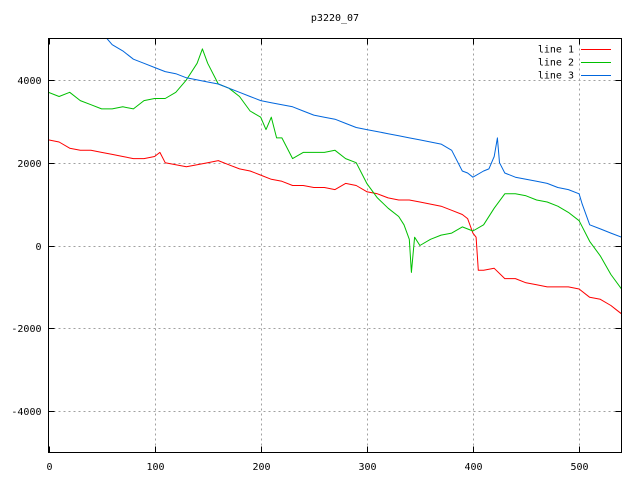 Image resolution: width=640 pixels, height=480 pixels. I want to click on y-tick-label: 4000, so click(29, 81).